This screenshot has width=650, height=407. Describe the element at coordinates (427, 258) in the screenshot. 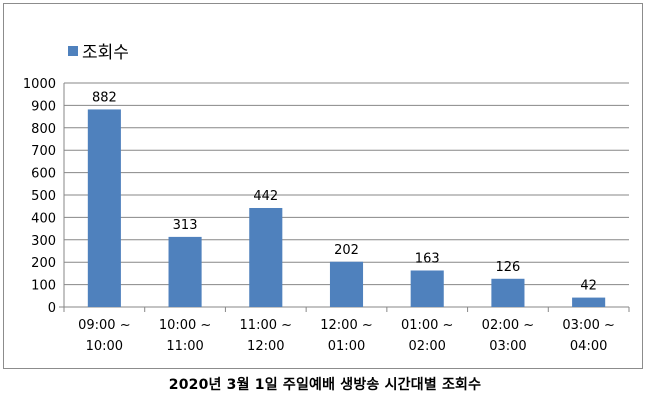

I see `data-label: 163` at that location.